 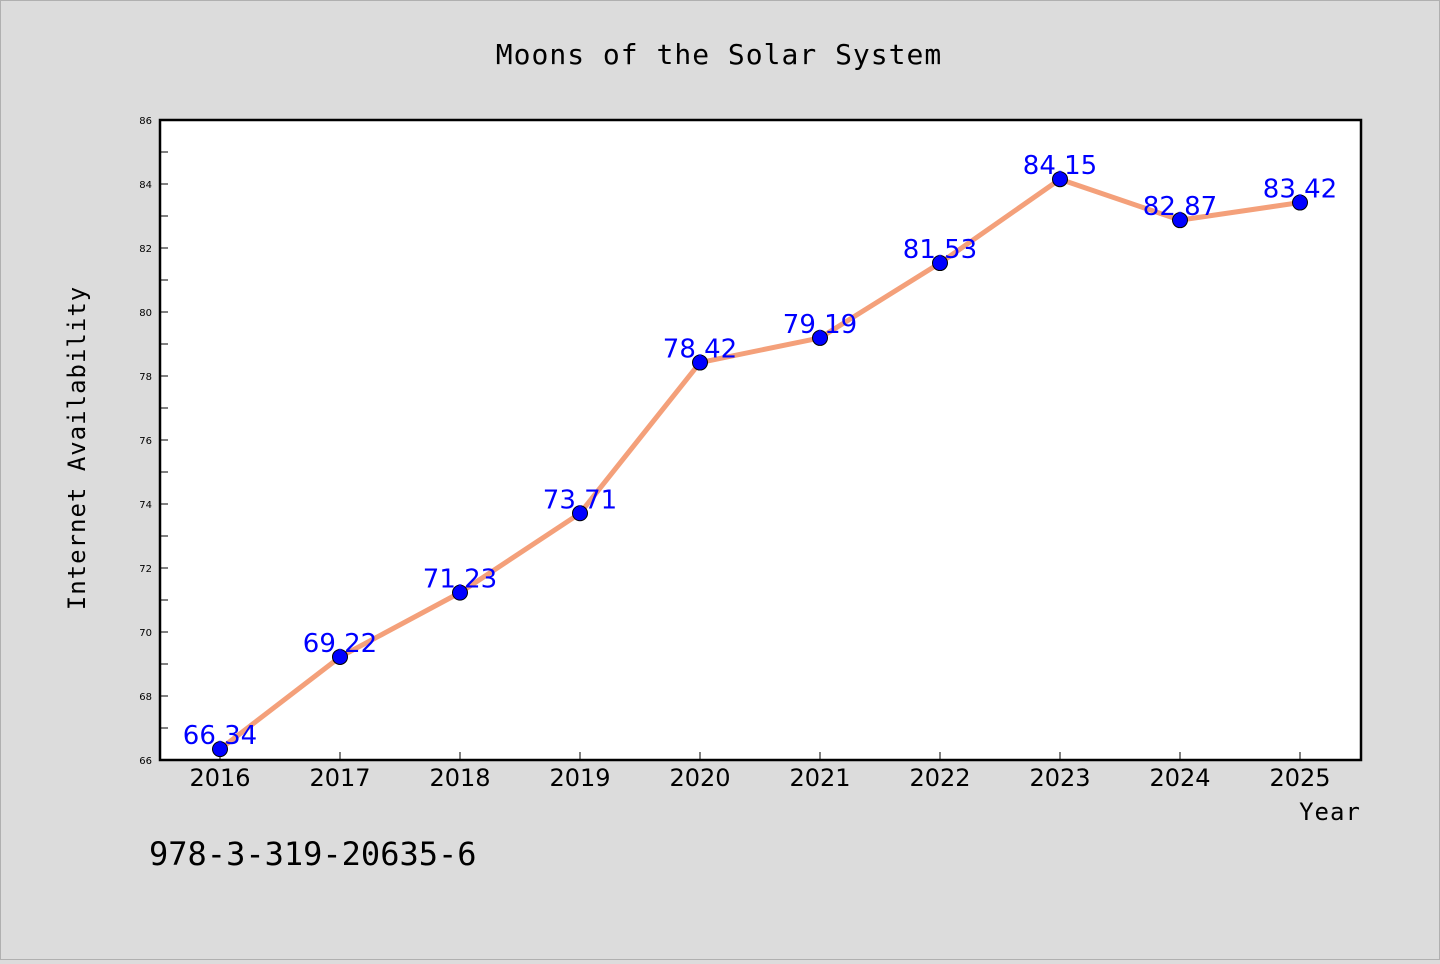 What do you see at coordinates (1179, 778) in the screenshot?
I see `x-tick-label: 2024` at bounding box center [1179, 778].